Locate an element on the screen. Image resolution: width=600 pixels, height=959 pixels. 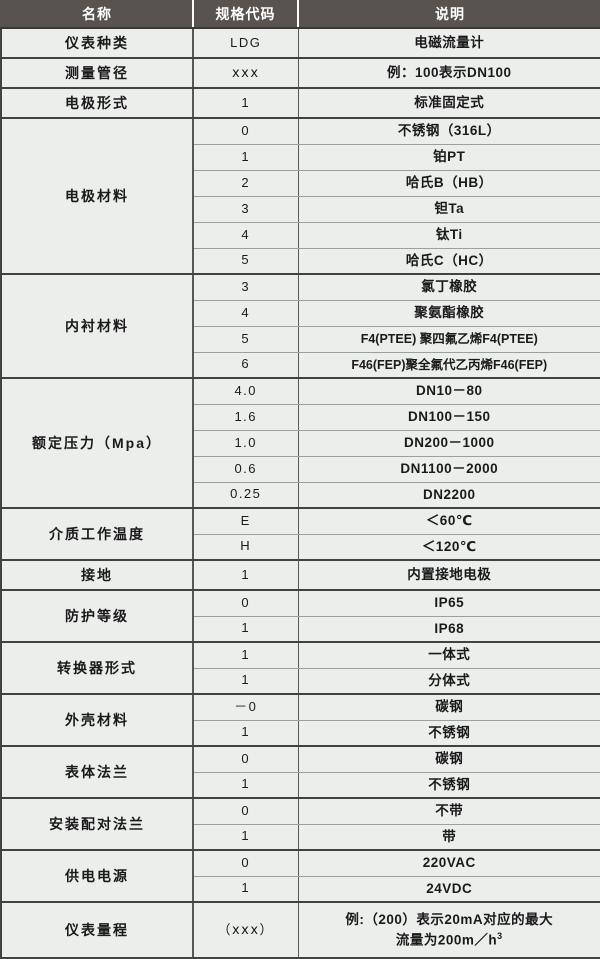
header-row: 名称 规格代码 说明 is located at coordinates (300, 14).